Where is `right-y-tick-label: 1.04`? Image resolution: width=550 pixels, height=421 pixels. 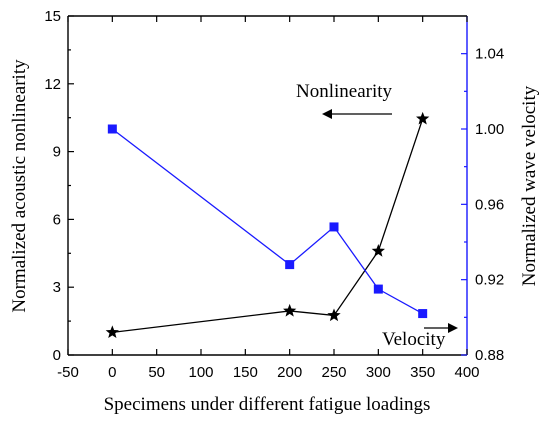 right-y-tick-label: 1.04 is located at coordinates (489, 54).